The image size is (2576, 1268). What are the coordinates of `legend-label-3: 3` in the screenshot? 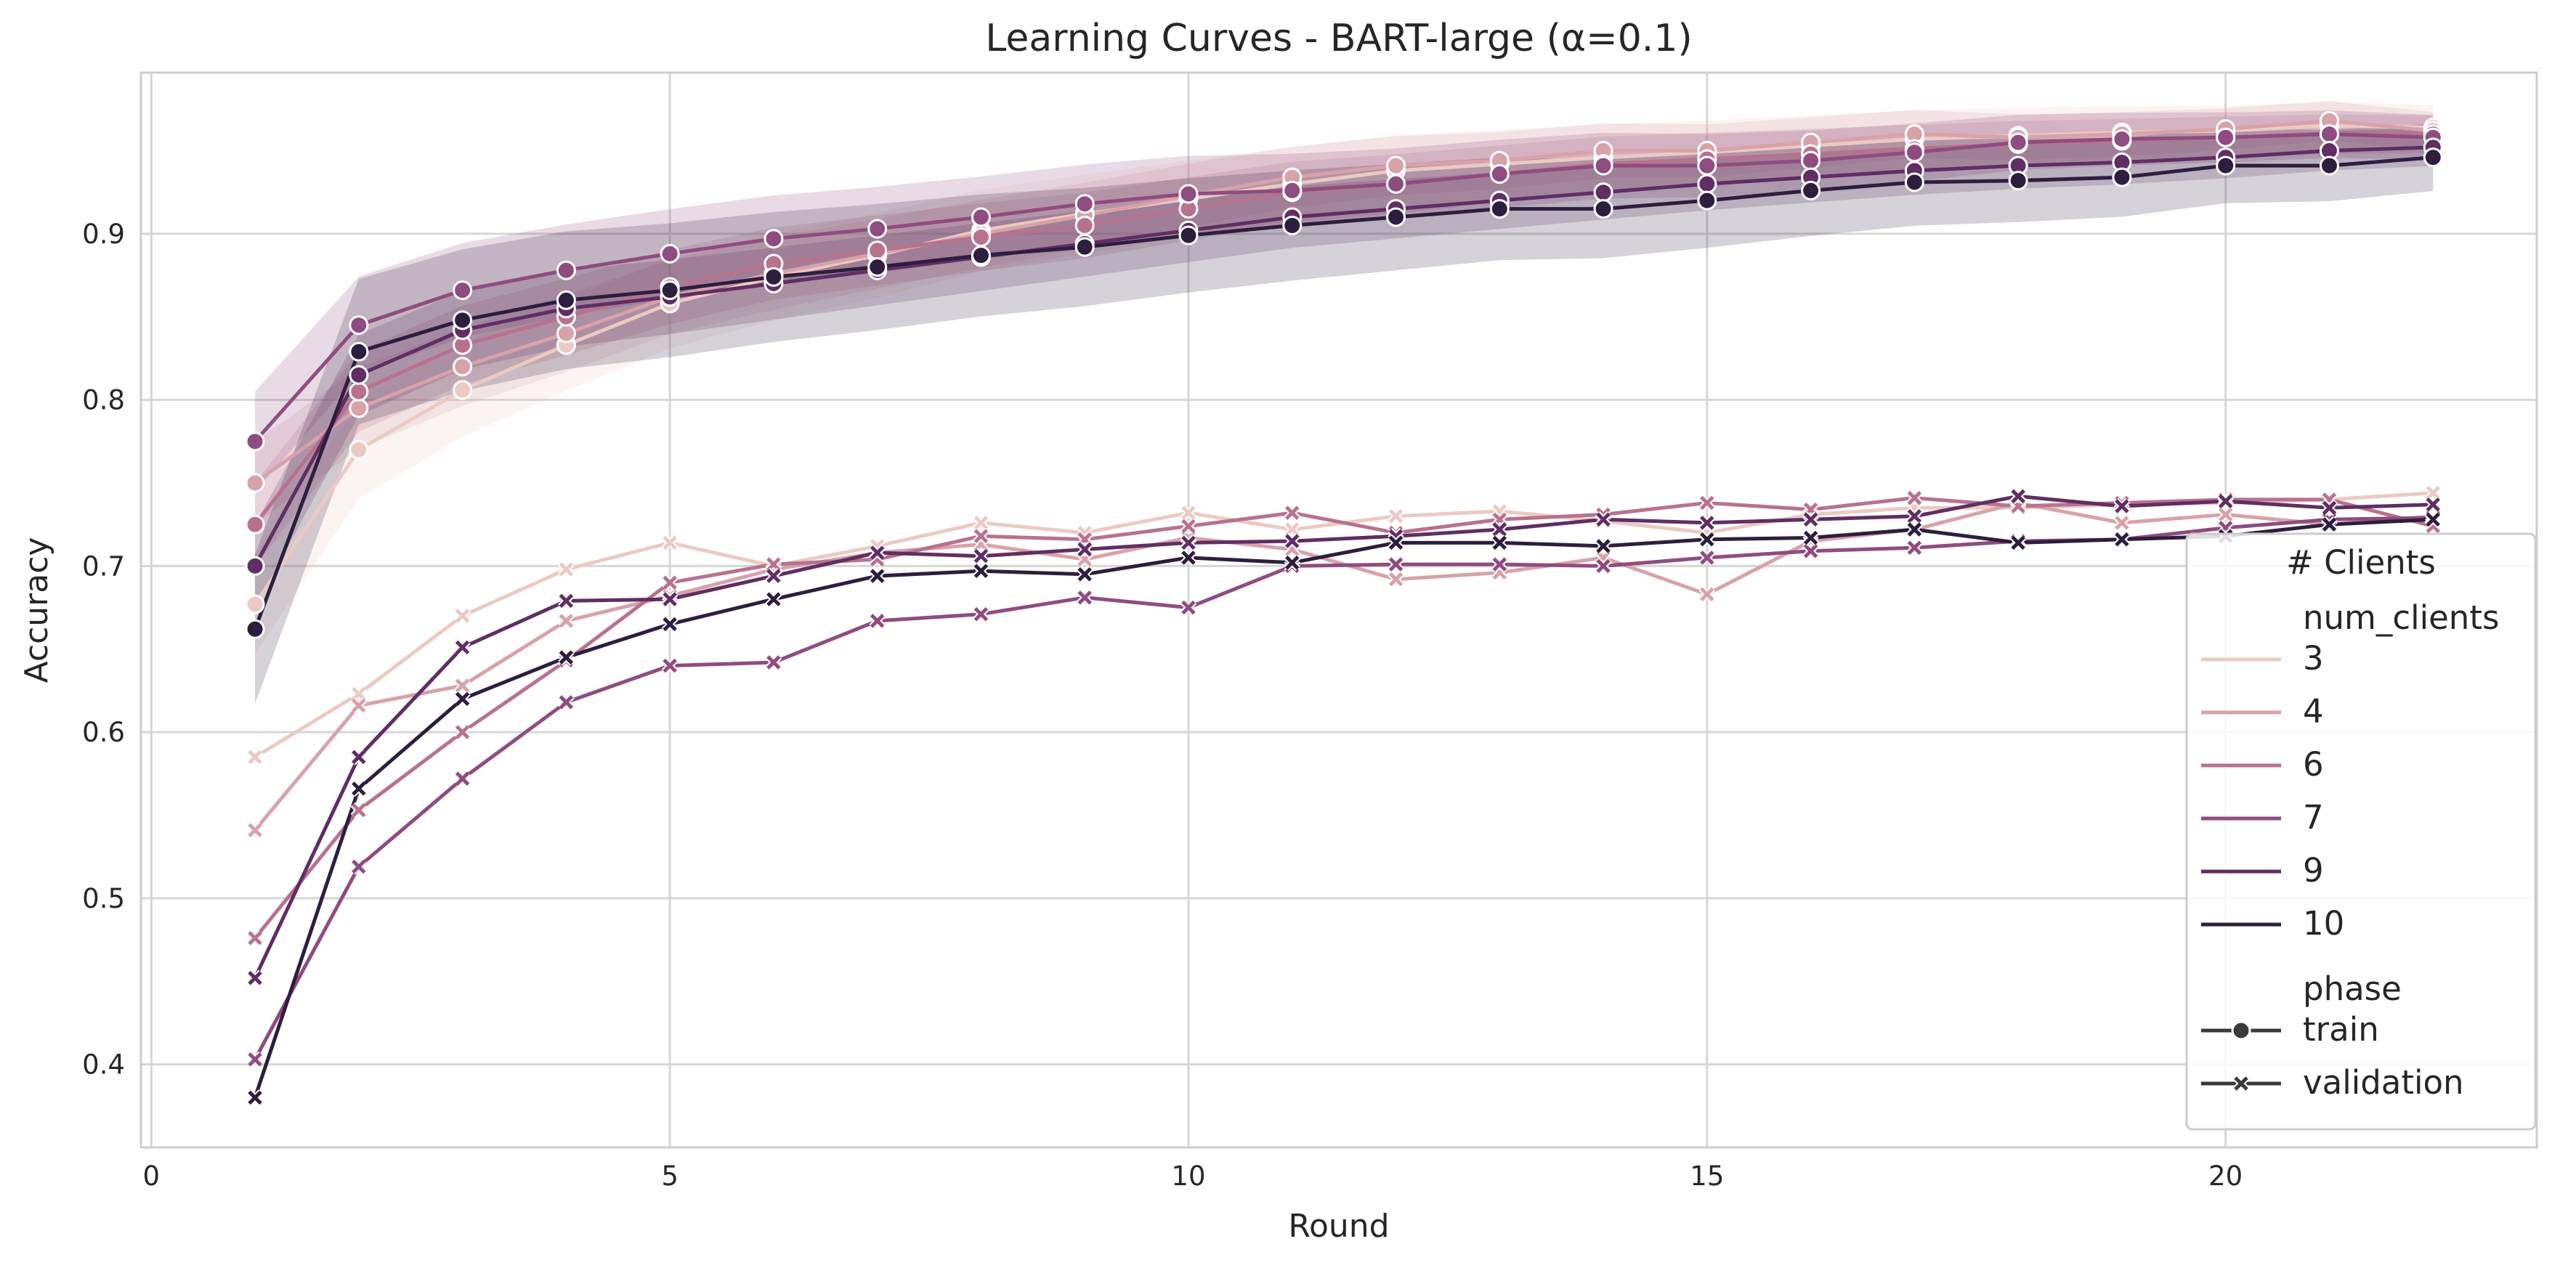 It's located at (2313, 658).